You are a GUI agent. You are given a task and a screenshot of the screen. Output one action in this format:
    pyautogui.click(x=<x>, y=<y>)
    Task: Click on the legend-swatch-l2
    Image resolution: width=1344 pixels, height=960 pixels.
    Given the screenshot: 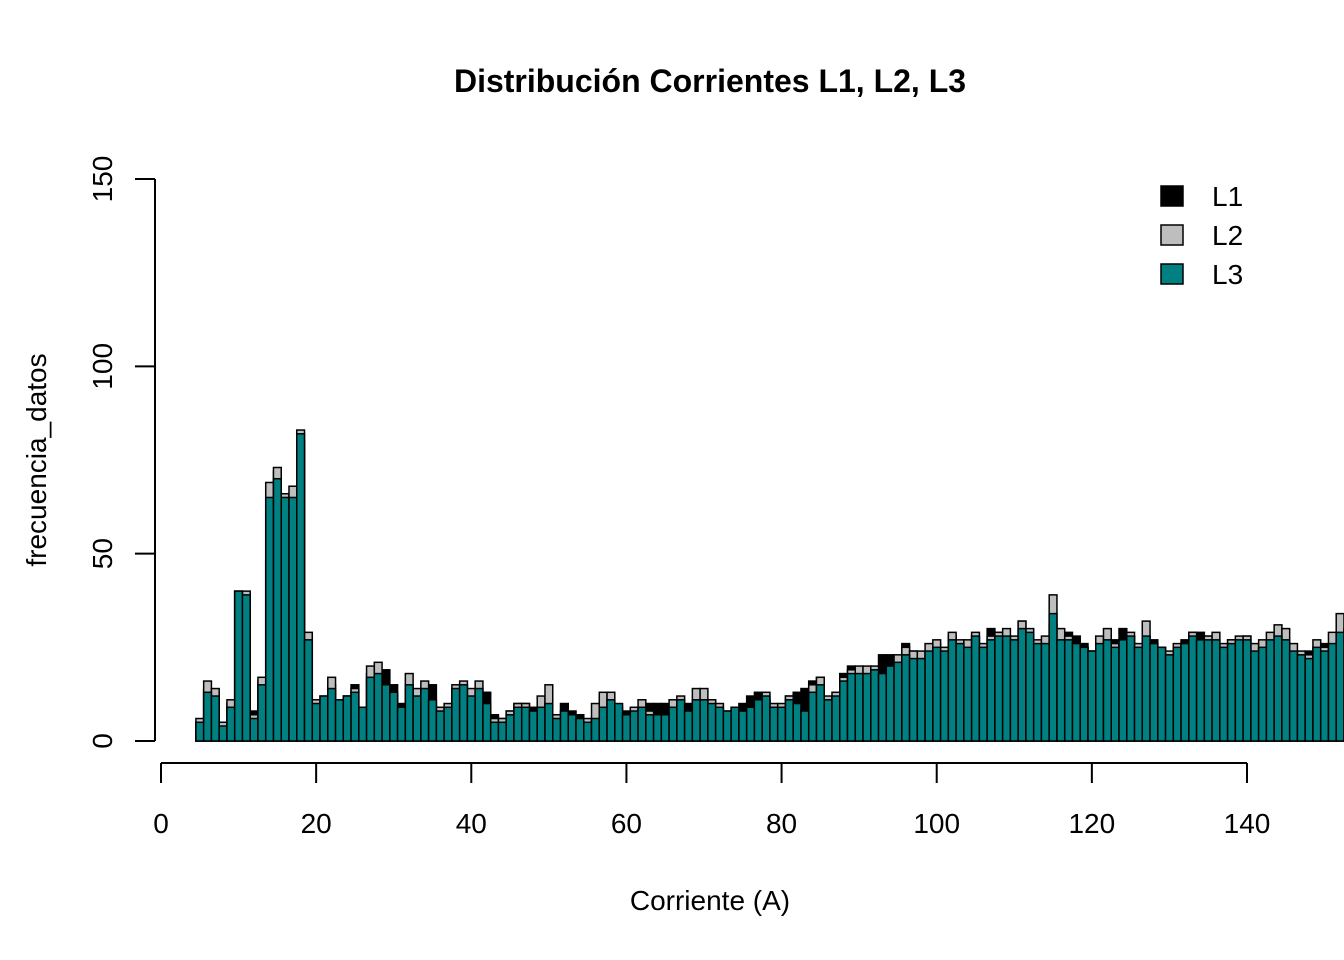 What is the action you would take?
    pyautogui.click(x=1172, y=235)
    